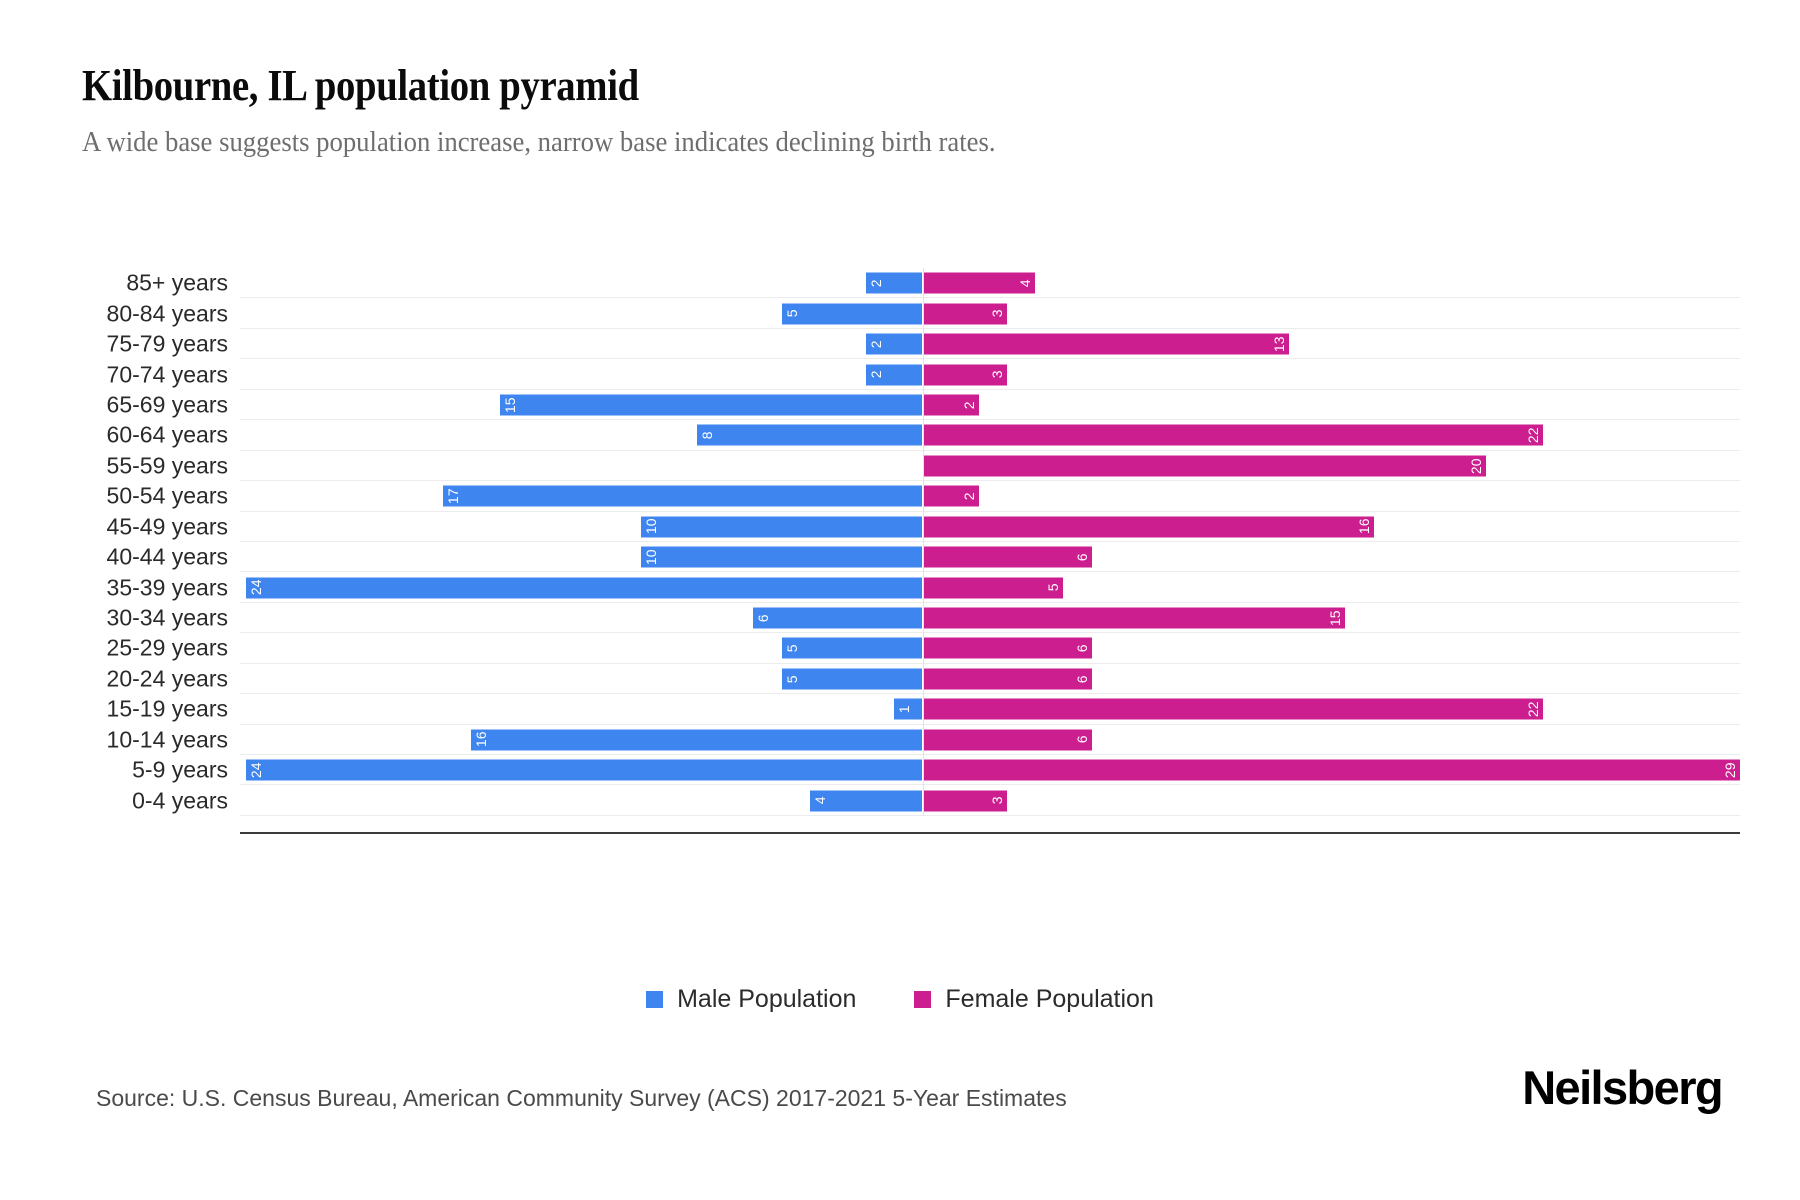 This screenshot has width=1800, height=1200. What do you see at coordinates (1335, 618) in the screenshot?
I see `bar-value-female: 15` at bounding box center [1335, 618].